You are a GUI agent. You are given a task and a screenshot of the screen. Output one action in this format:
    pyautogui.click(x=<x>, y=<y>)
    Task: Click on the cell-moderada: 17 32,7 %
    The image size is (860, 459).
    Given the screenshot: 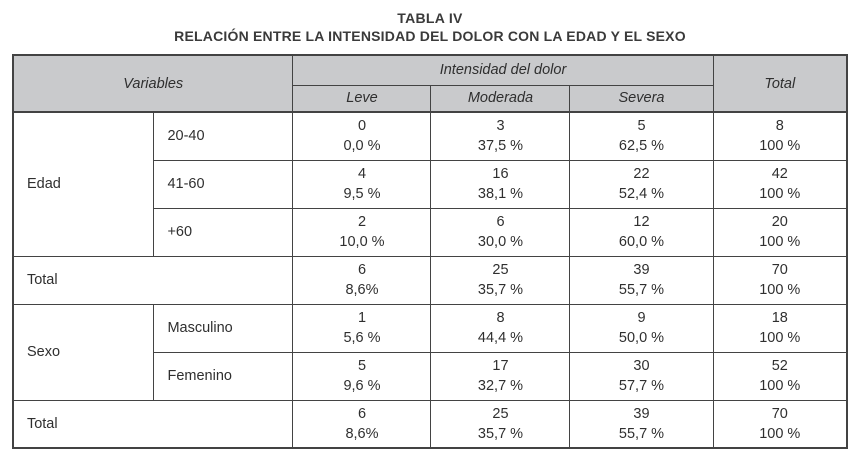 What is the action you would take?
    pyautogui.click(x=500, y=376)
    